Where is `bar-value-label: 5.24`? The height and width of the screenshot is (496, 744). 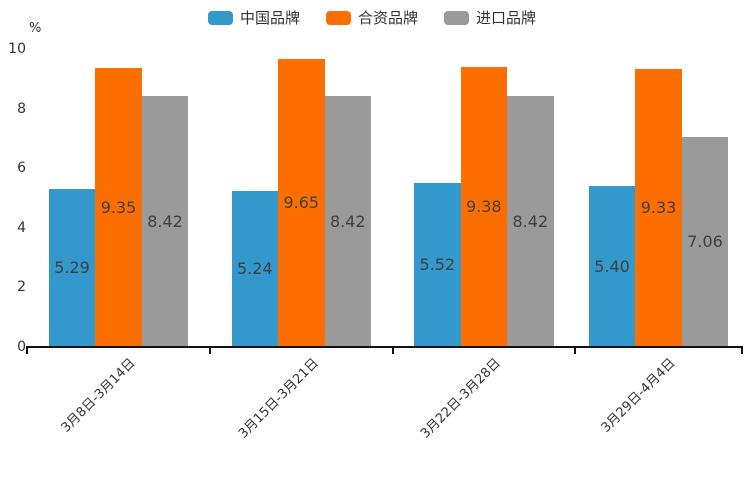 bar-value-label: 5.24 is located at coordinates (254, 268).